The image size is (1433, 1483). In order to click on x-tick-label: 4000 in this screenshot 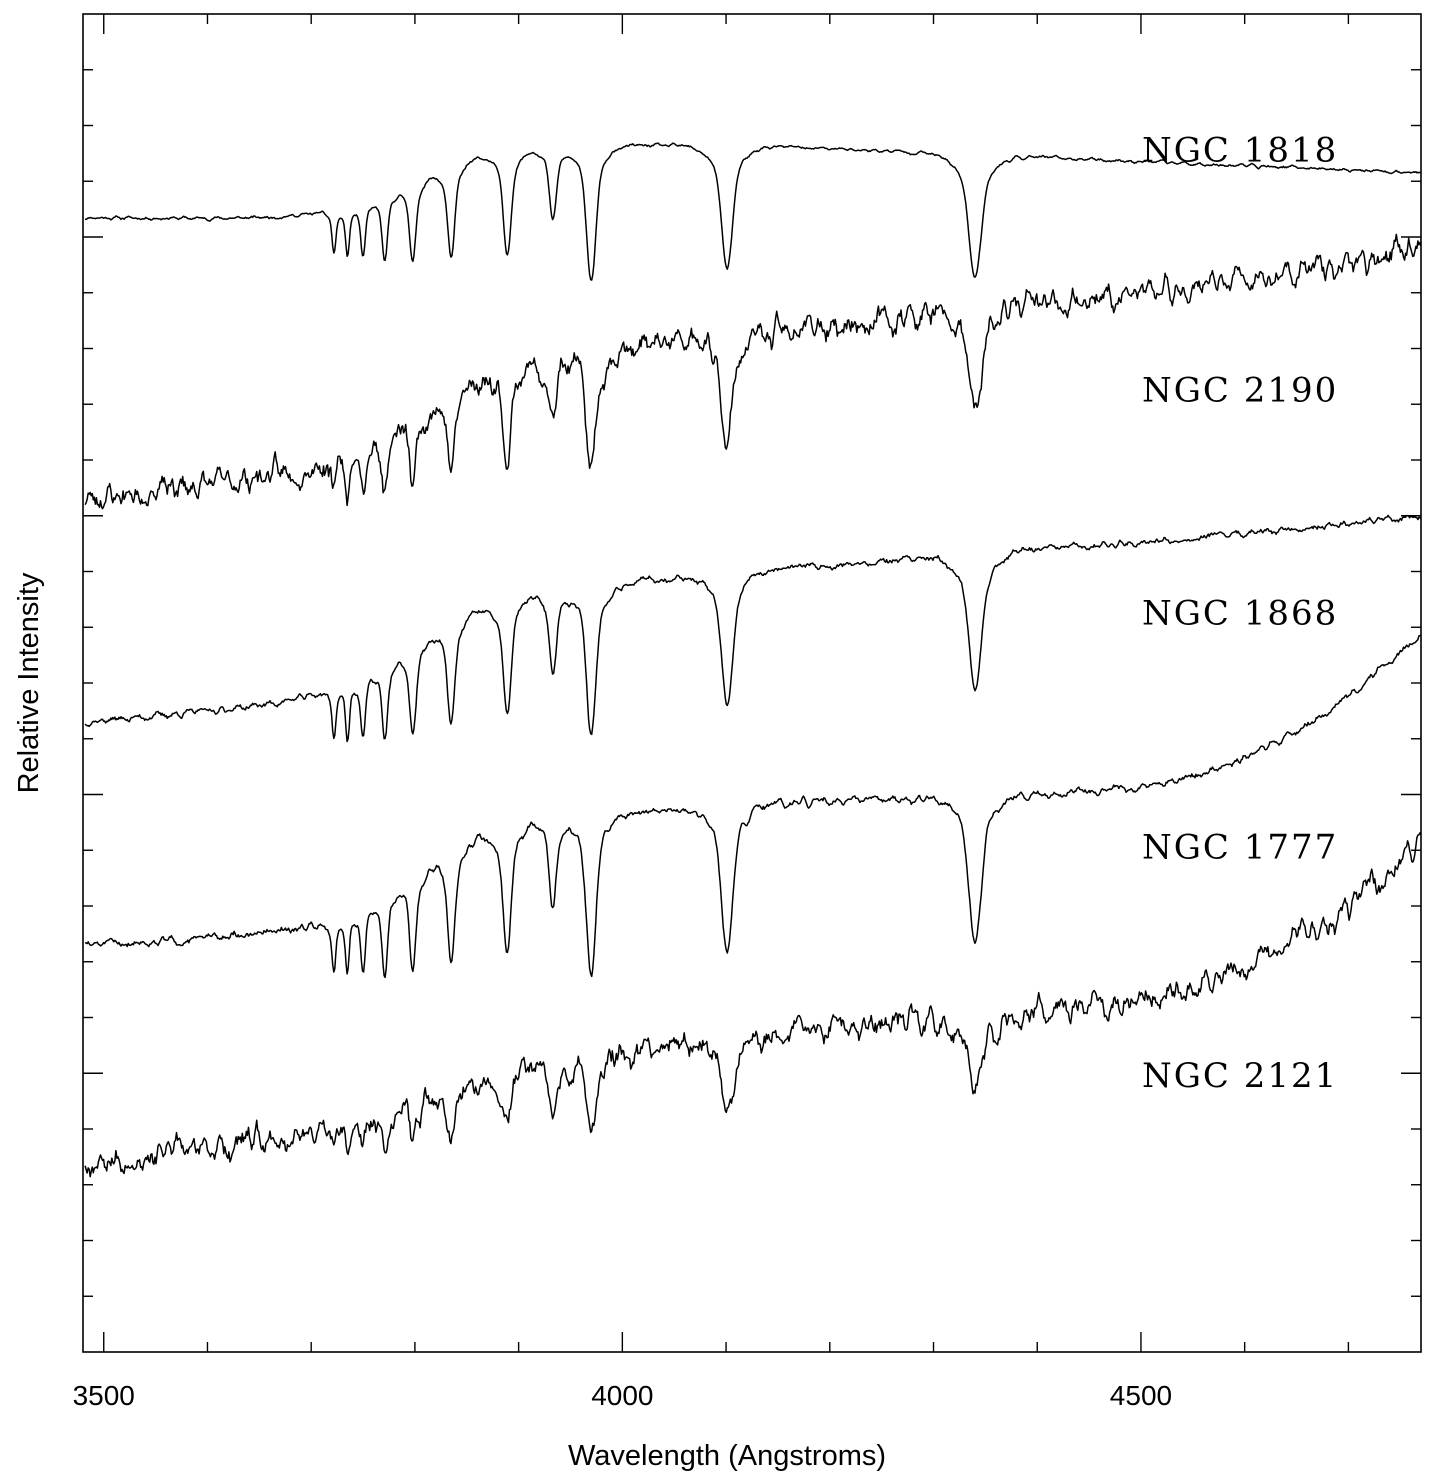, I will do `click(622, 1395)`.